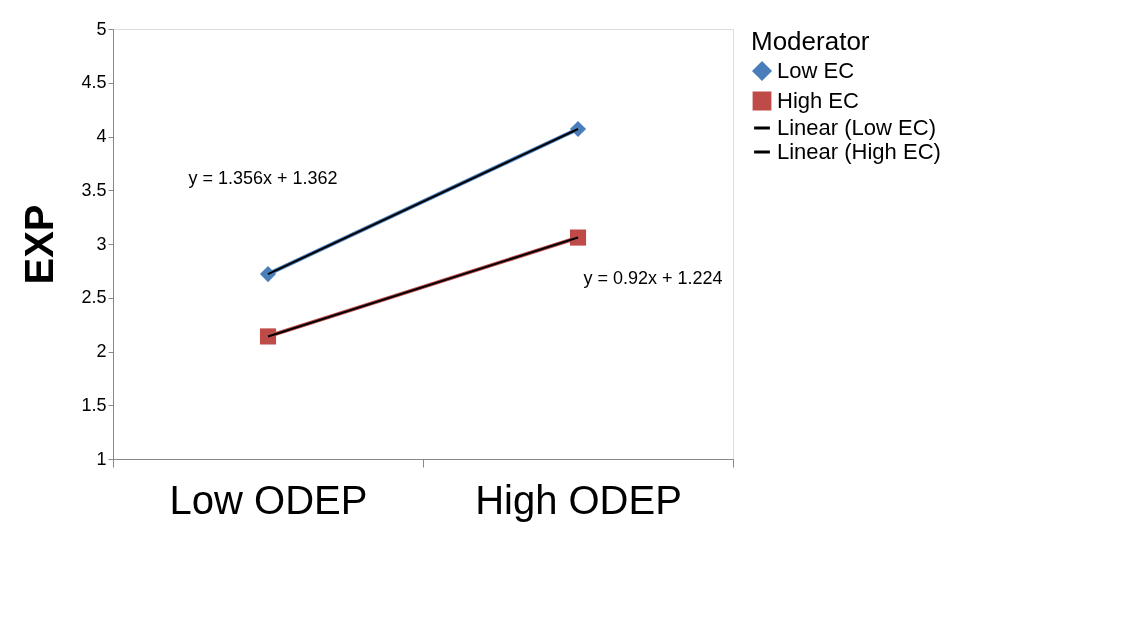 The height and width of the screenshot is (628, 1145). What do you see at coordinates (653, 278) in the screenshot?
I see `annotation: y = 0.92x + 1.224` at bounding box center [653, 278].